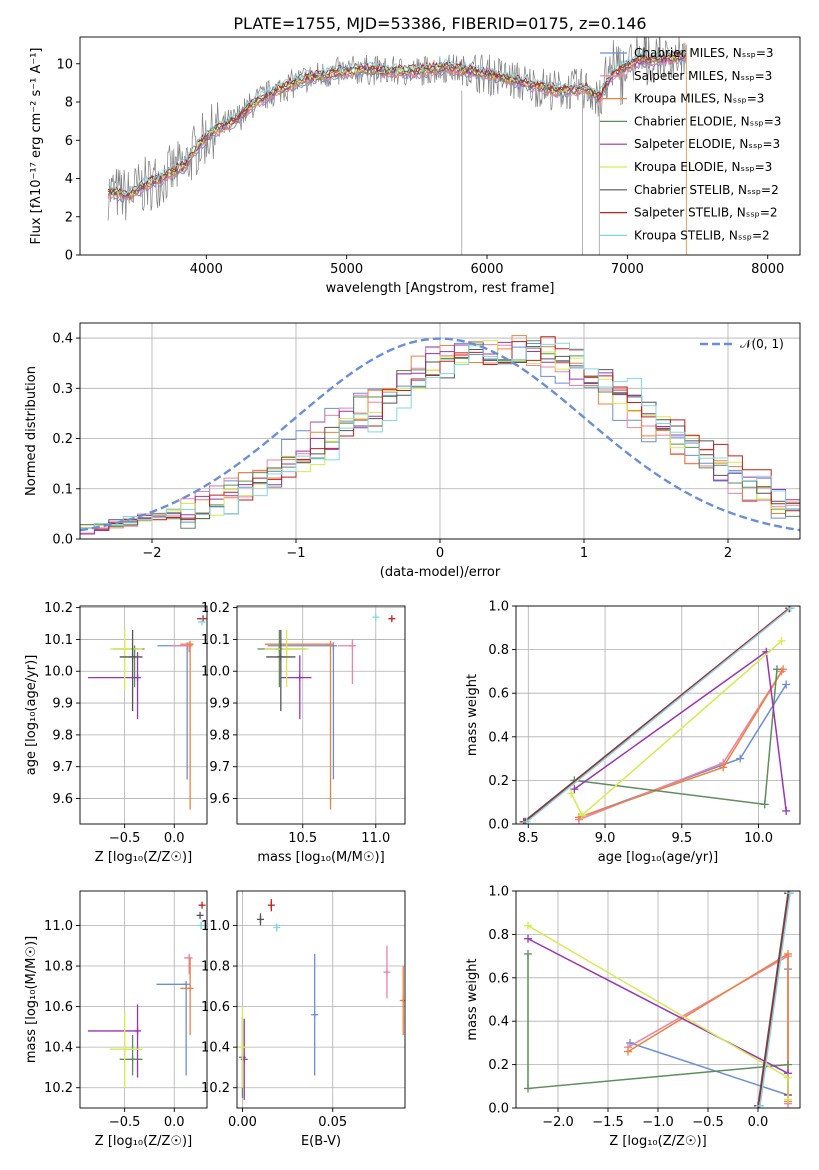  Describe the element at coordinates (706, 213) in the screenshot. I see `legend-label: Salpeter STELIB, Nₛₛₚ=2` at that location.